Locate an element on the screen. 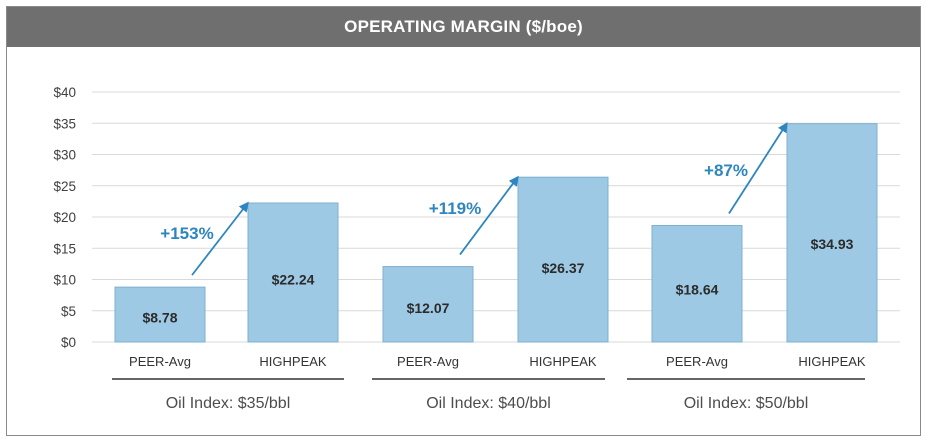  change-percent-label: +87% is located at coordinates (726, 170).